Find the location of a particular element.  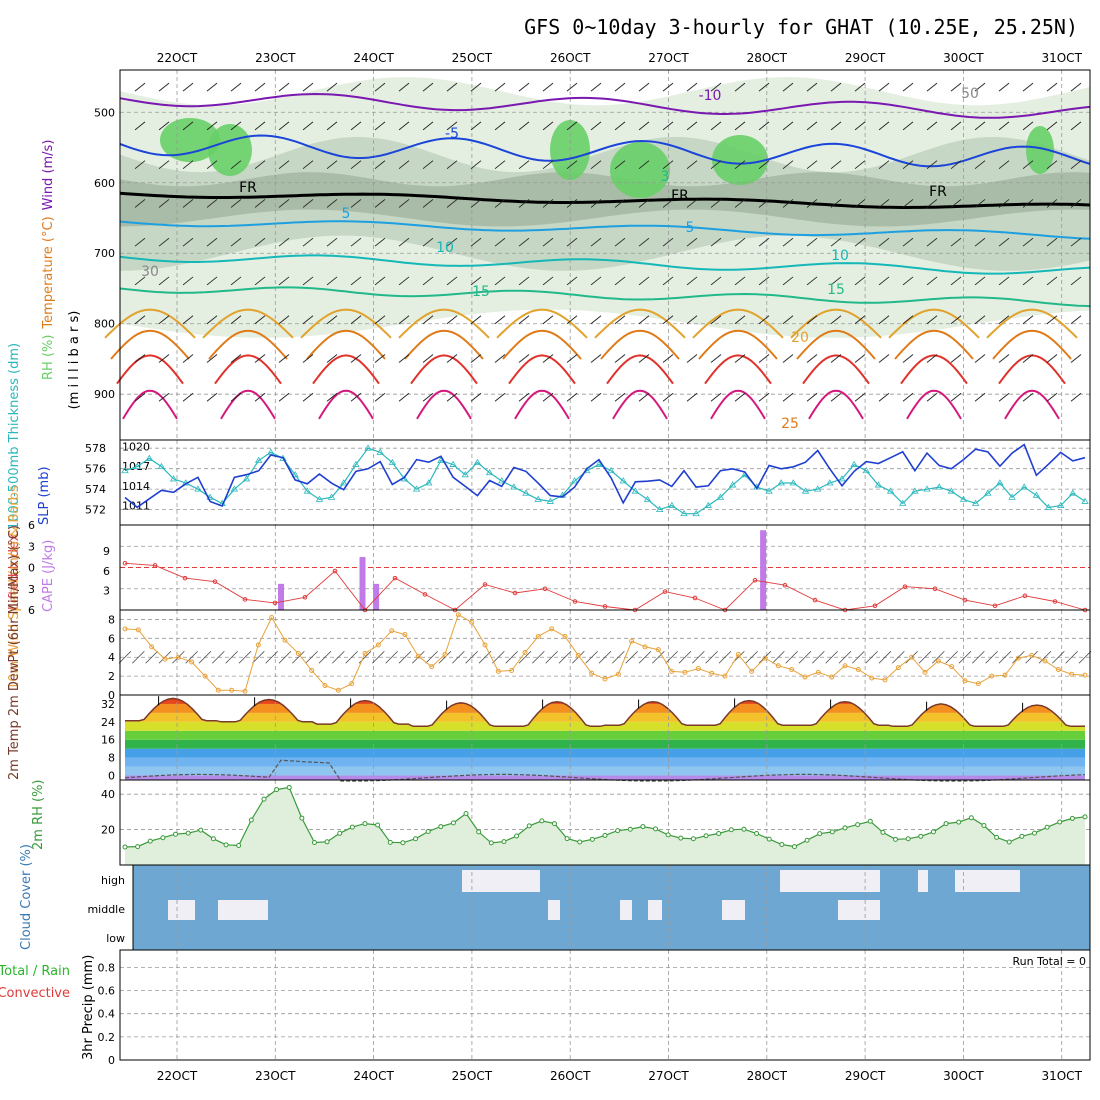

bottom-date-label: 26OCT is located at coordinates (570, 1076).